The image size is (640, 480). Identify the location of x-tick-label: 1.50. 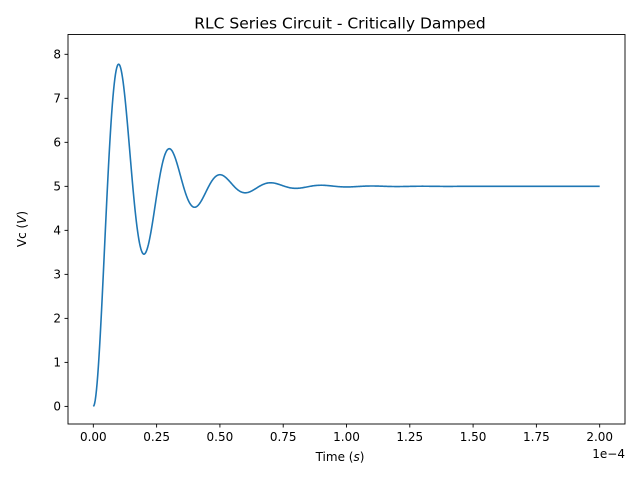
(473, 437).